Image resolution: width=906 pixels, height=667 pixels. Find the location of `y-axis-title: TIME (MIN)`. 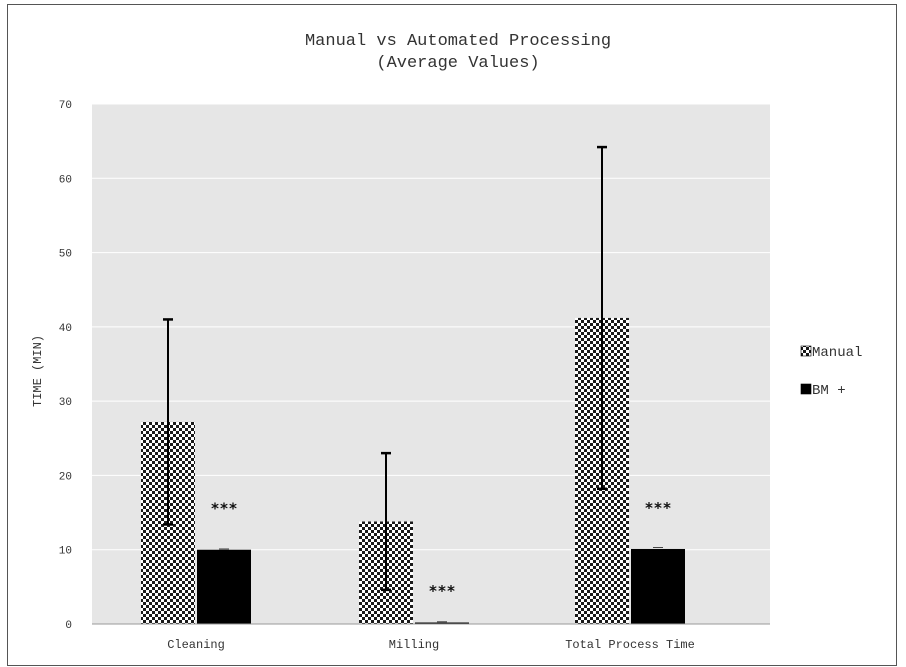

y-axis-title: TIME (MIN) is located at coordinates (38, 371).